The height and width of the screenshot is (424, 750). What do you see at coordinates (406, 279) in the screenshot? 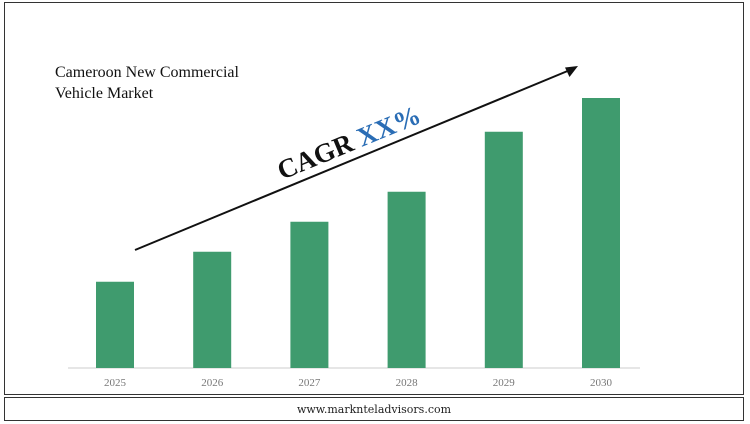
I see `bar-2028` at bounding box center [406, 279].